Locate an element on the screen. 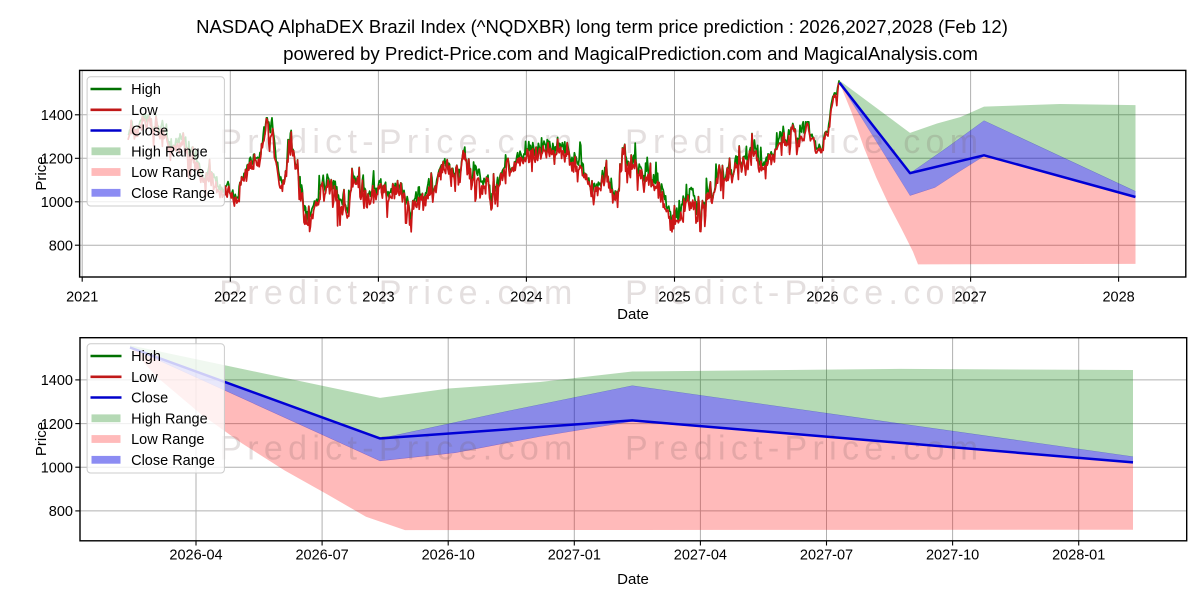 The height and width of the screenshot is (600, 1200). svg-text: 2028 is located at coordinates (1118, 298).